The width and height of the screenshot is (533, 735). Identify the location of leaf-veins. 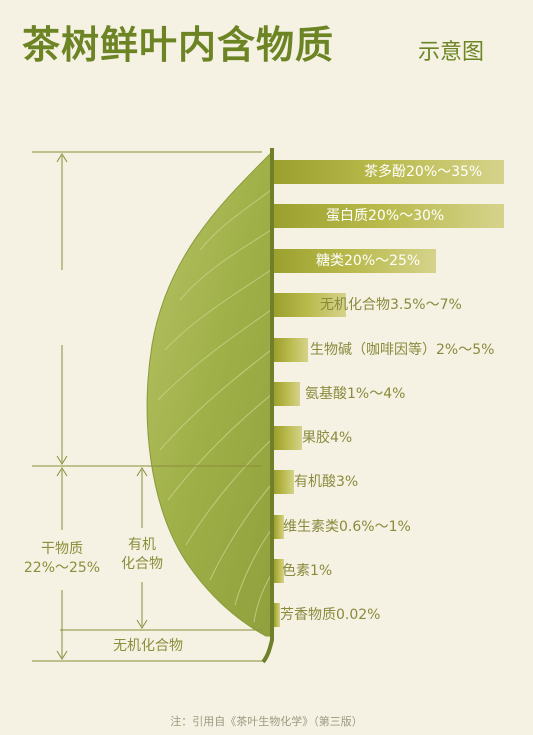
(214, 406).